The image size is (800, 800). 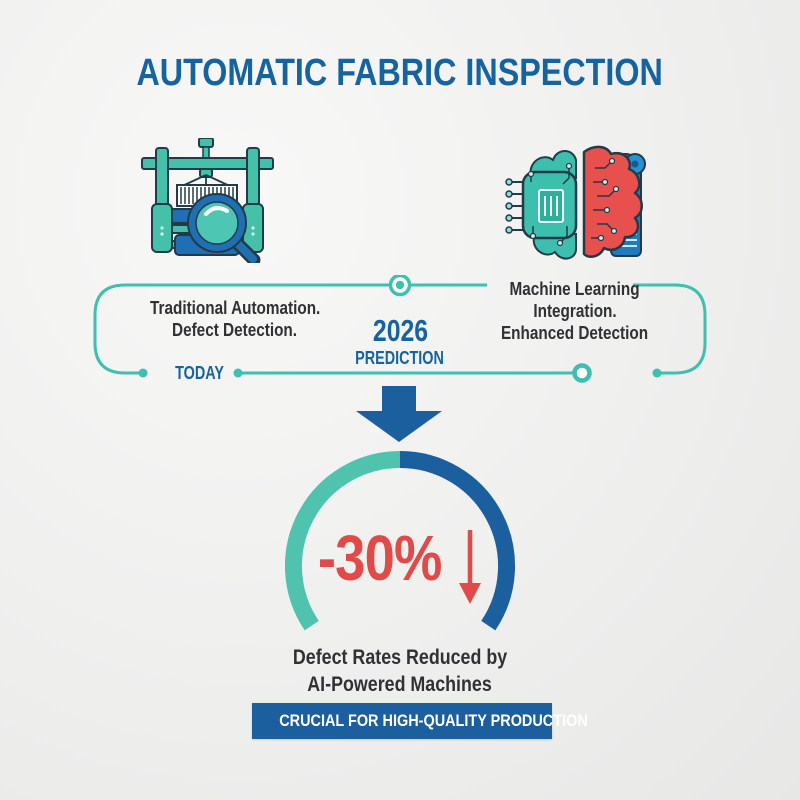 I want to click on page-title: AUTOMATIC FABRIC INSPECTION, so click(x=400, y=73).